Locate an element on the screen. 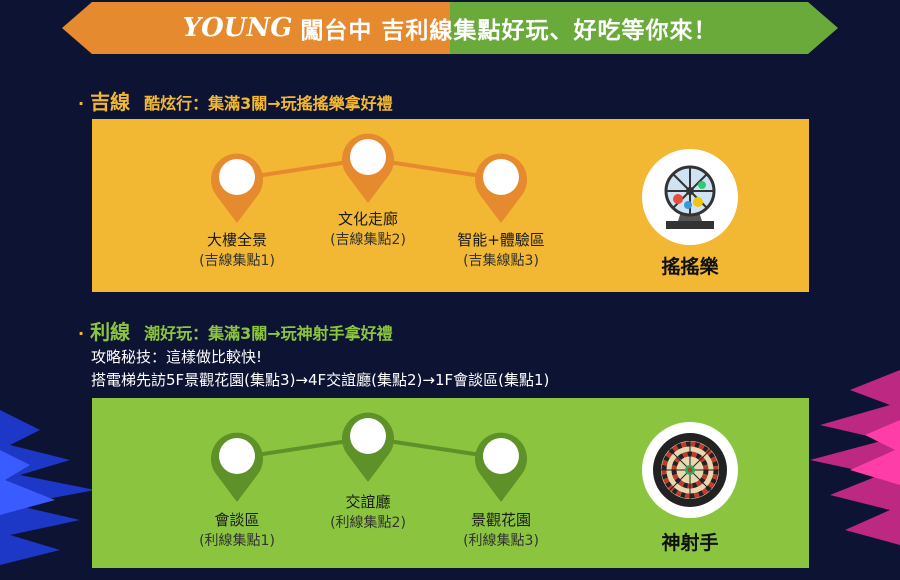 The width and height of the screenshot is (900, 580). li-stop-1-label: 會談區 (利線集點1) is located at coordinates (237, 531).